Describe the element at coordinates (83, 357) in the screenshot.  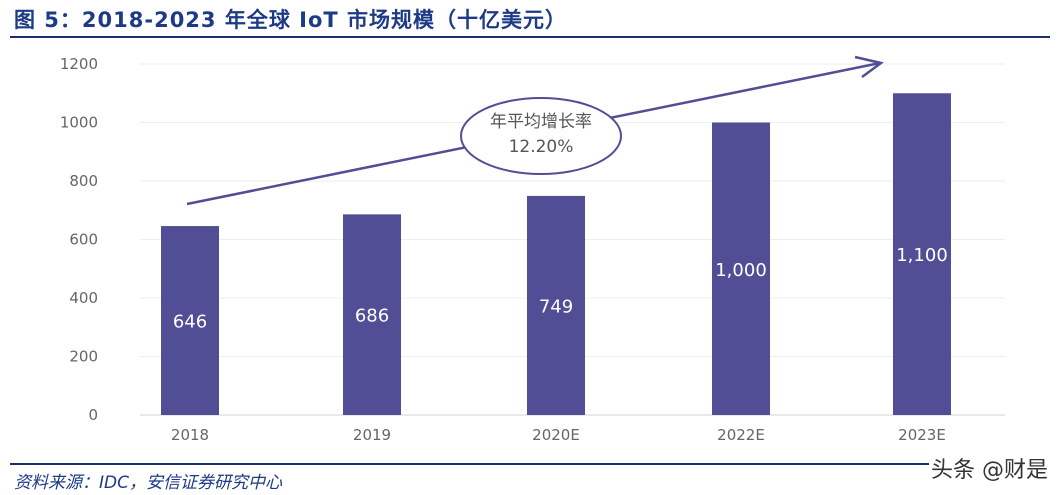
I see `y-tick-label: 200` at that location.